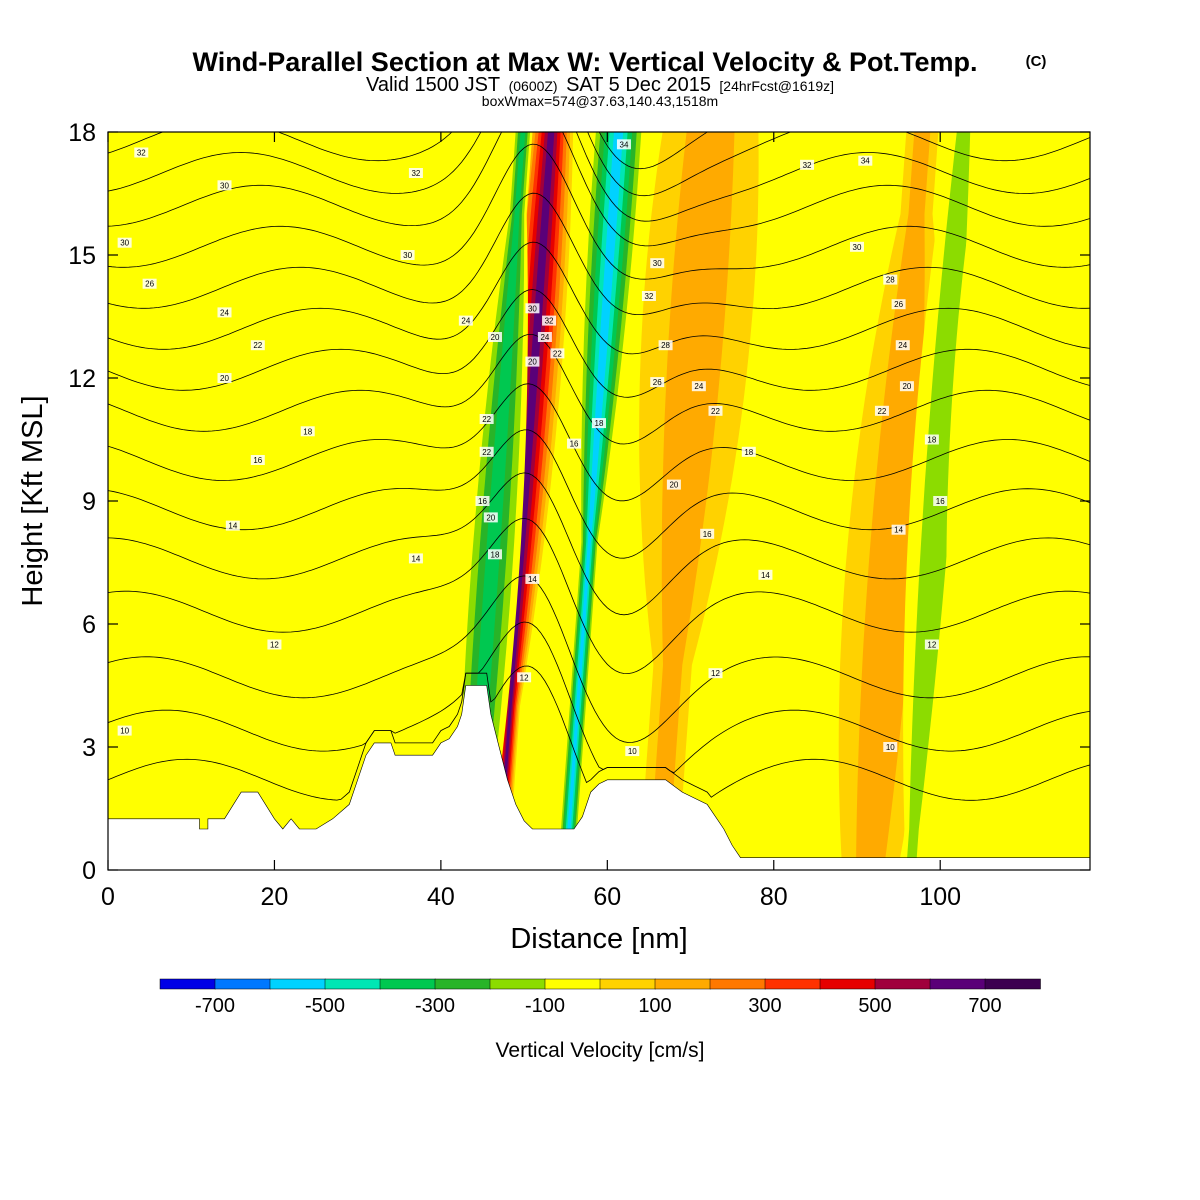 The image size is (1200, 1200). What do you see at coordinates (89, 748) in the screenshot?
I see `y-tick-label: 3` at bounding box center [89, 748].